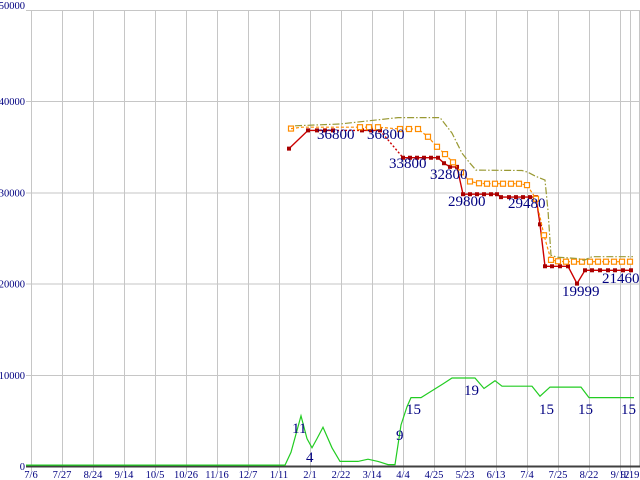  Describe the element at coordinates (93, 475) in the screenshot. I see `x-tick-label: 8/24` at that location.